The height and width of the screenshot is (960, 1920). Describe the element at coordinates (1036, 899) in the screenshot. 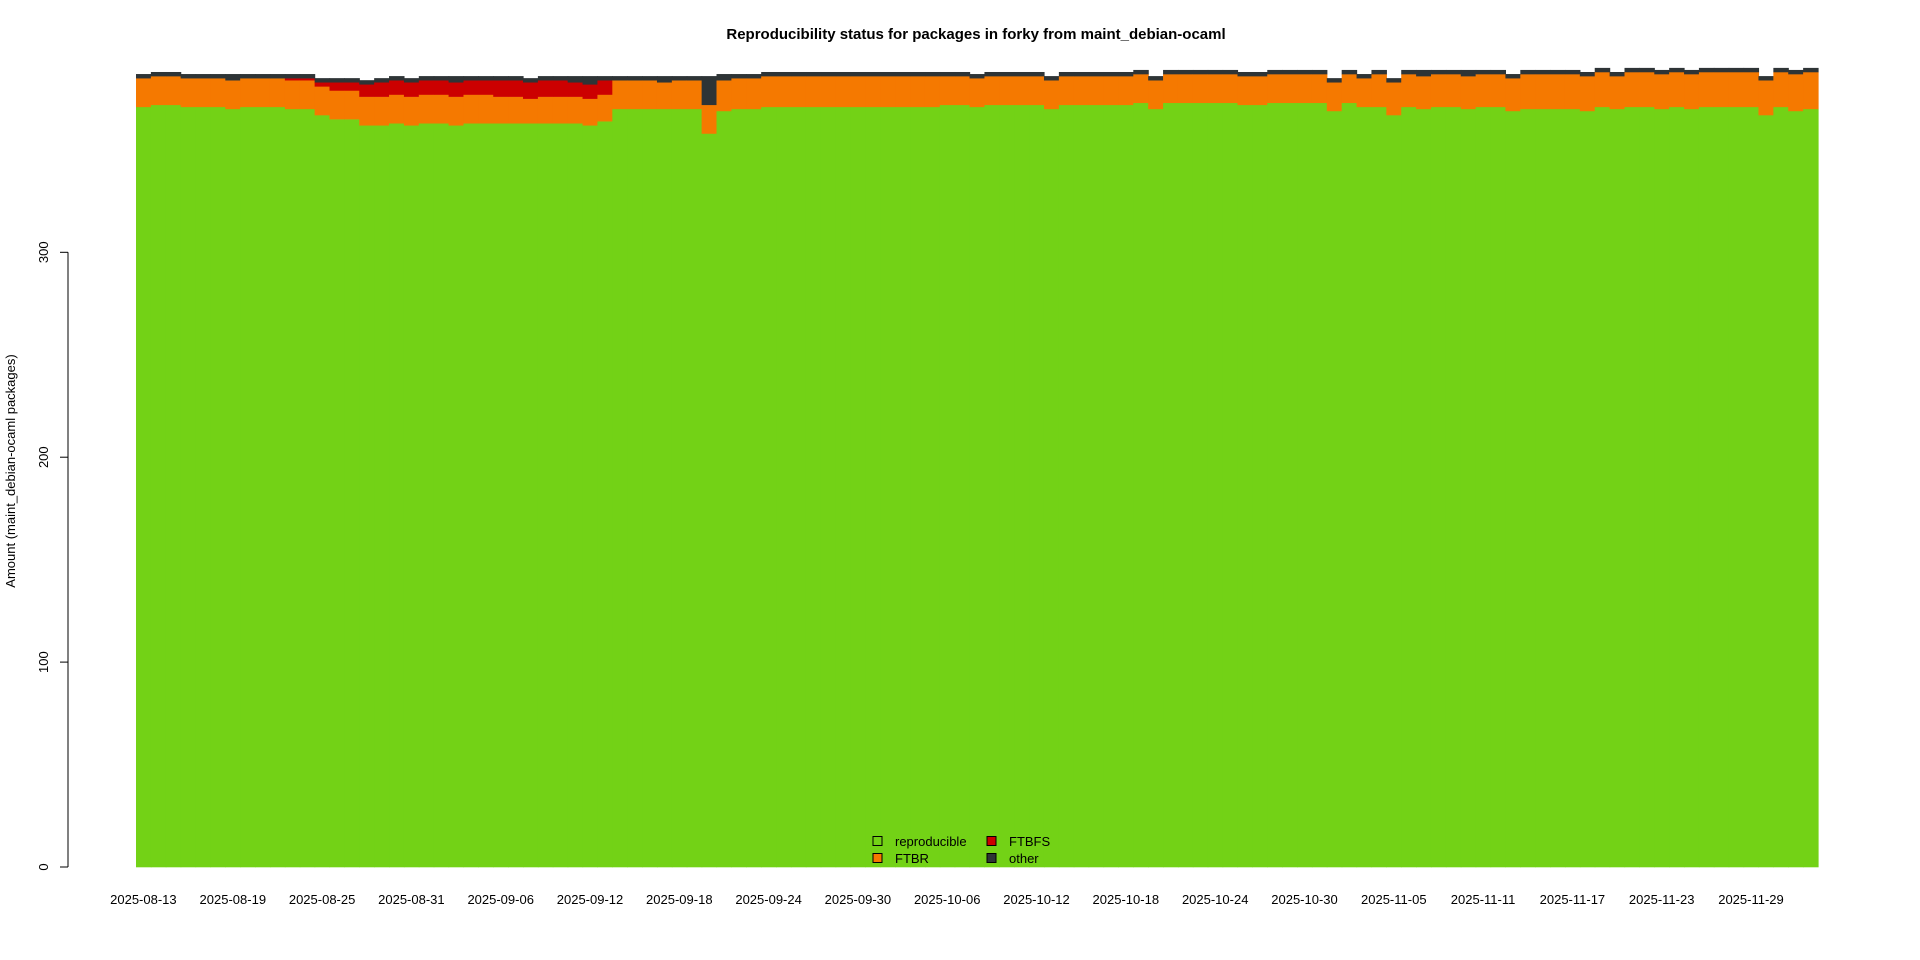

I see `x-tick-label: 2025-10-12` at that location.